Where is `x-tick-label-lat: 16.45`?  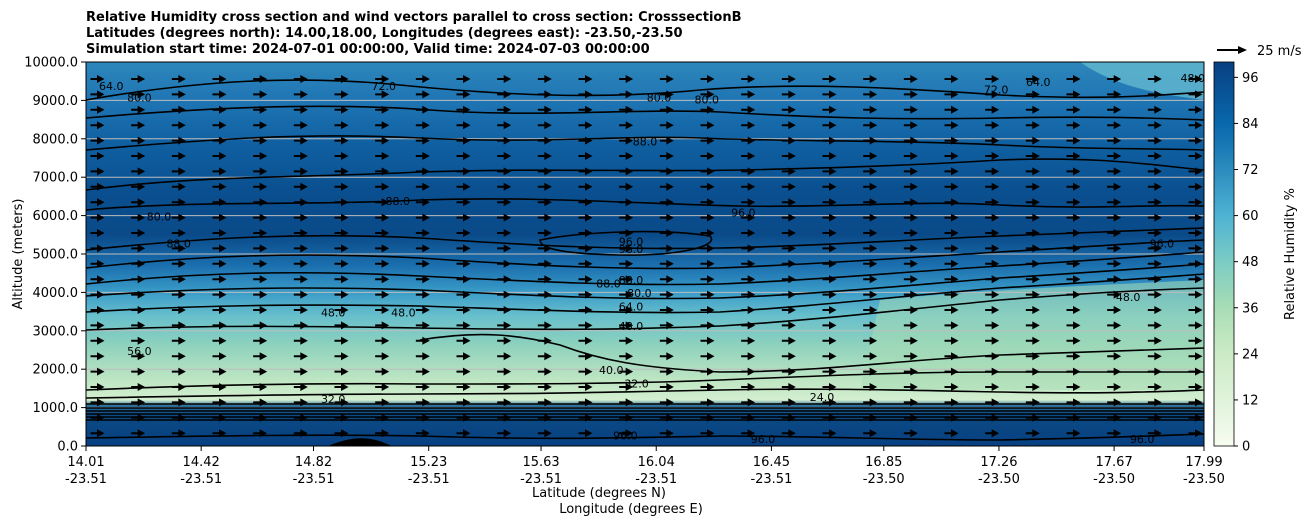 x-tick-label-lat: 16.45 is located at coordinates (771, 462).